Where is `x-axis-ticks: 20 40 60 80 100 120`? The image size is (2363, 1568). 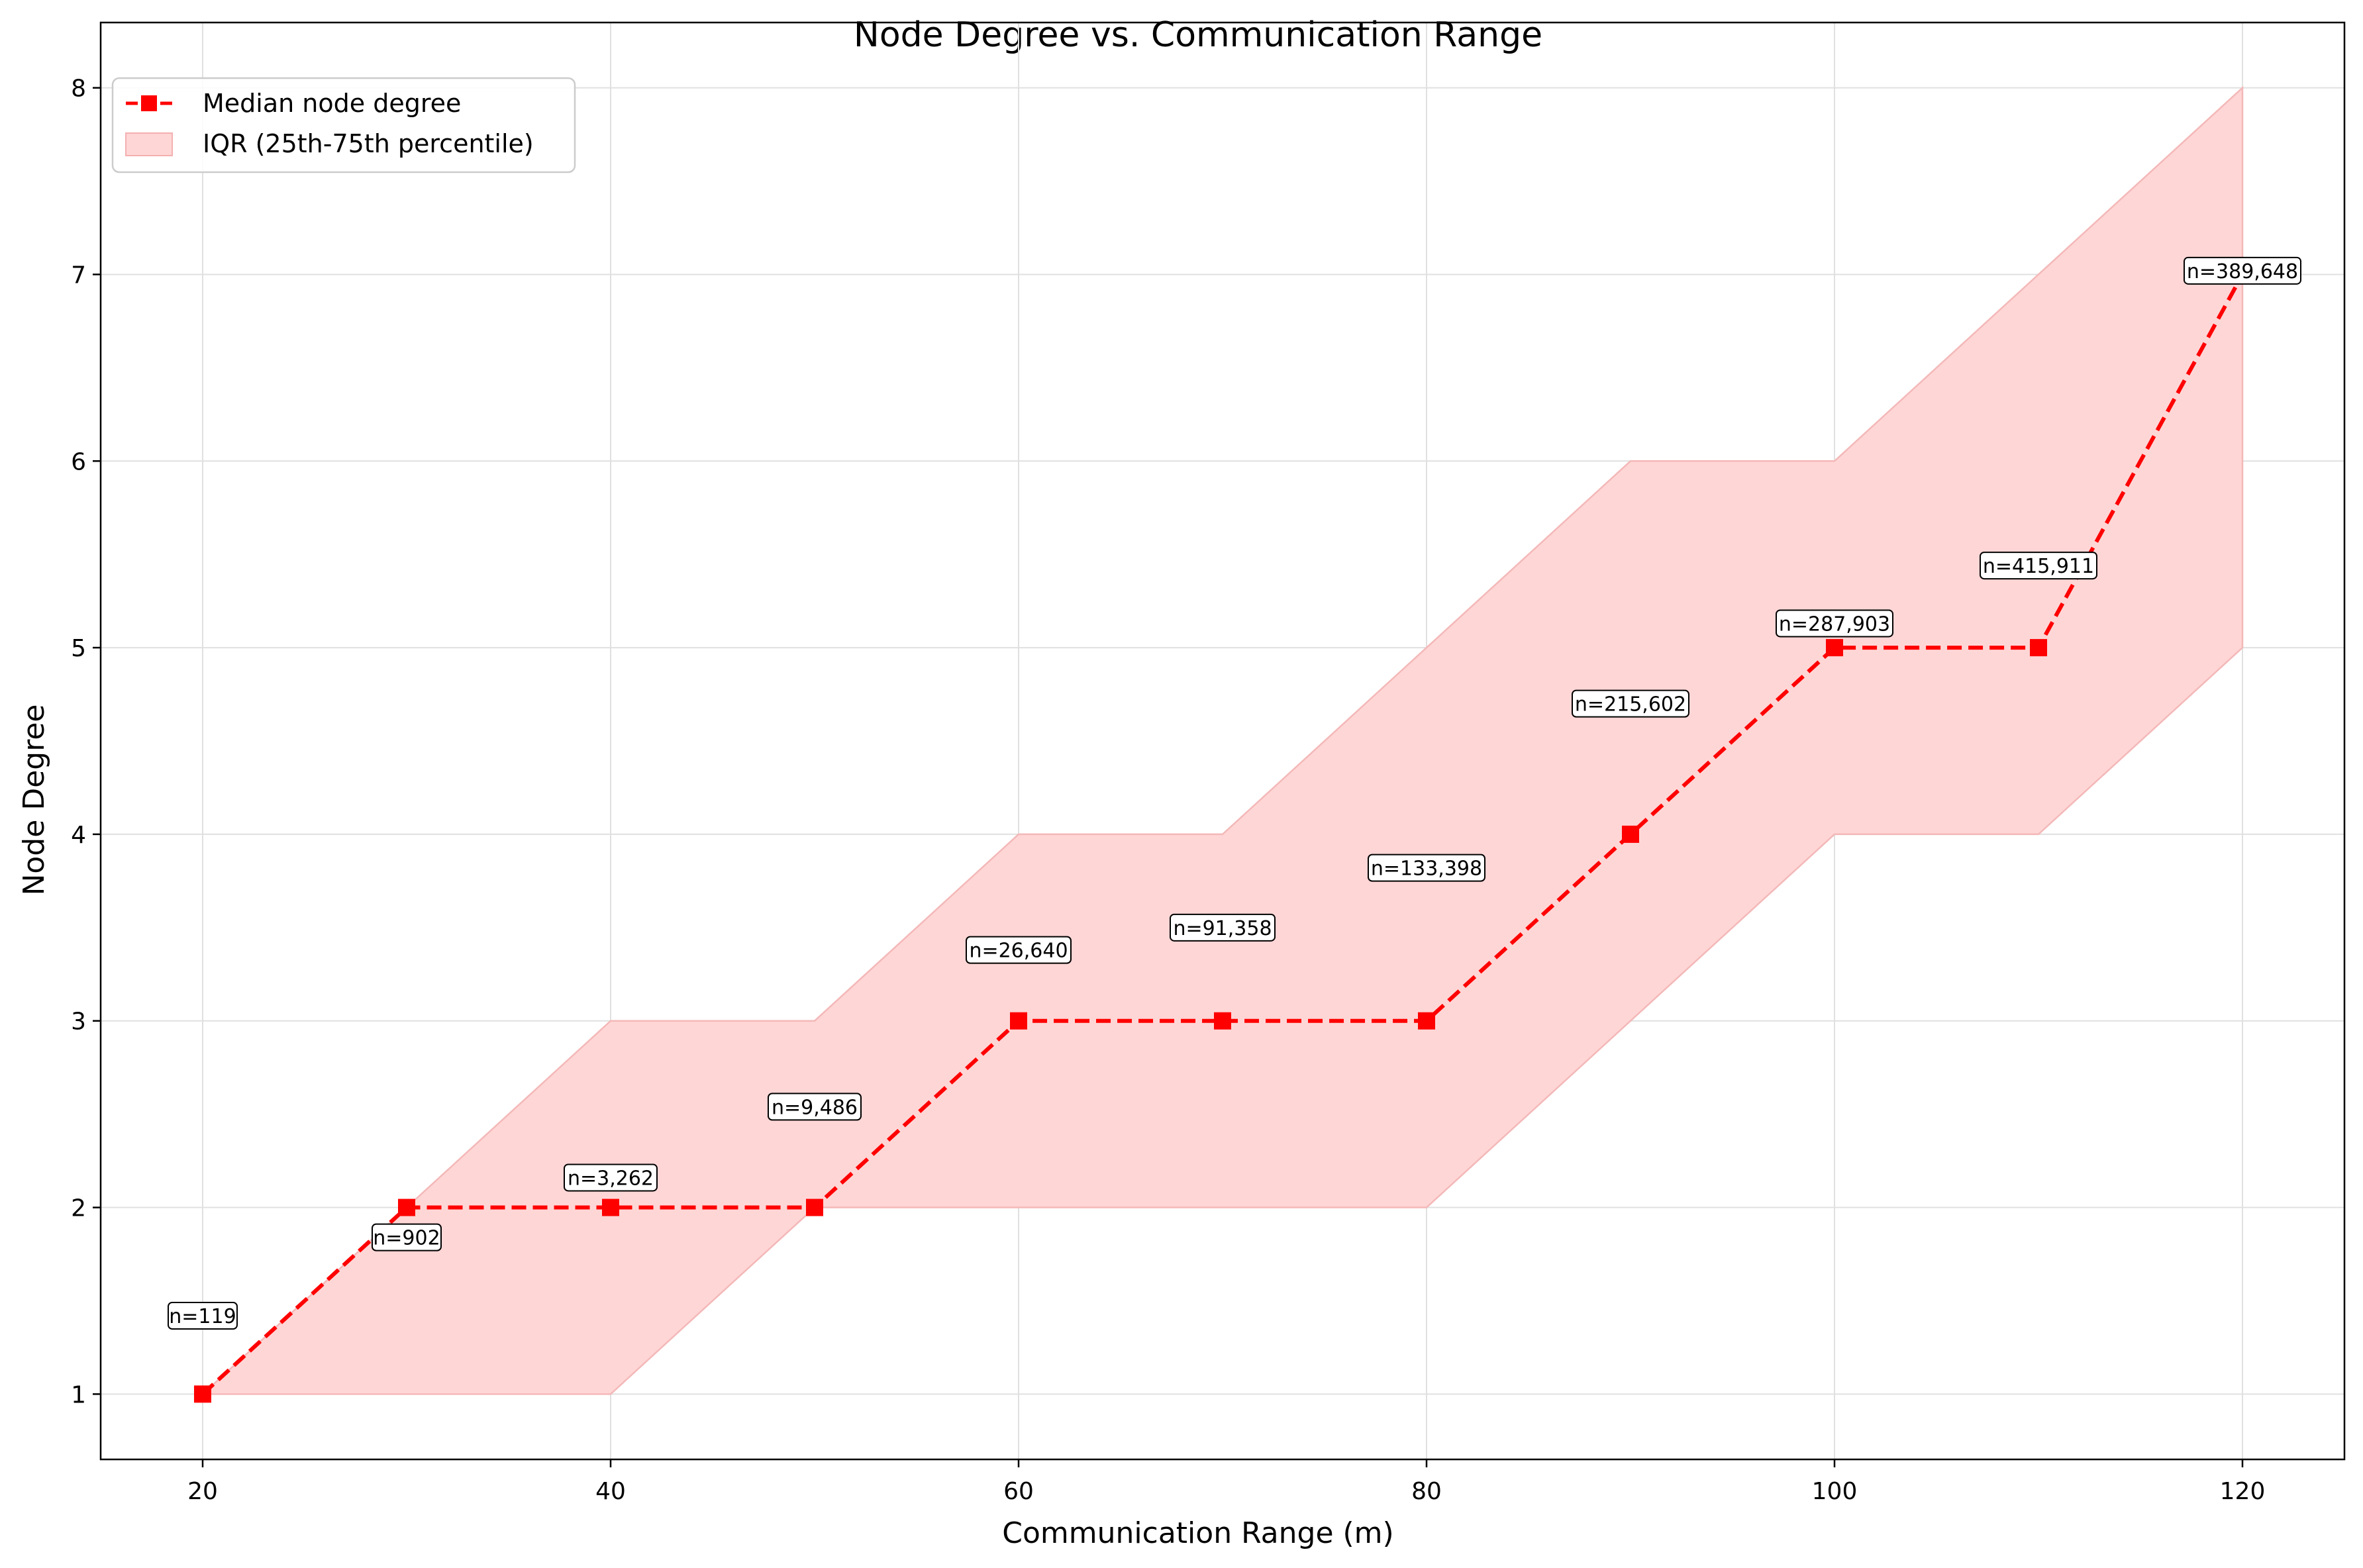
x-axis-ticks: 20 40 60 80 100 120 is located at coordinates (1226, 1482).